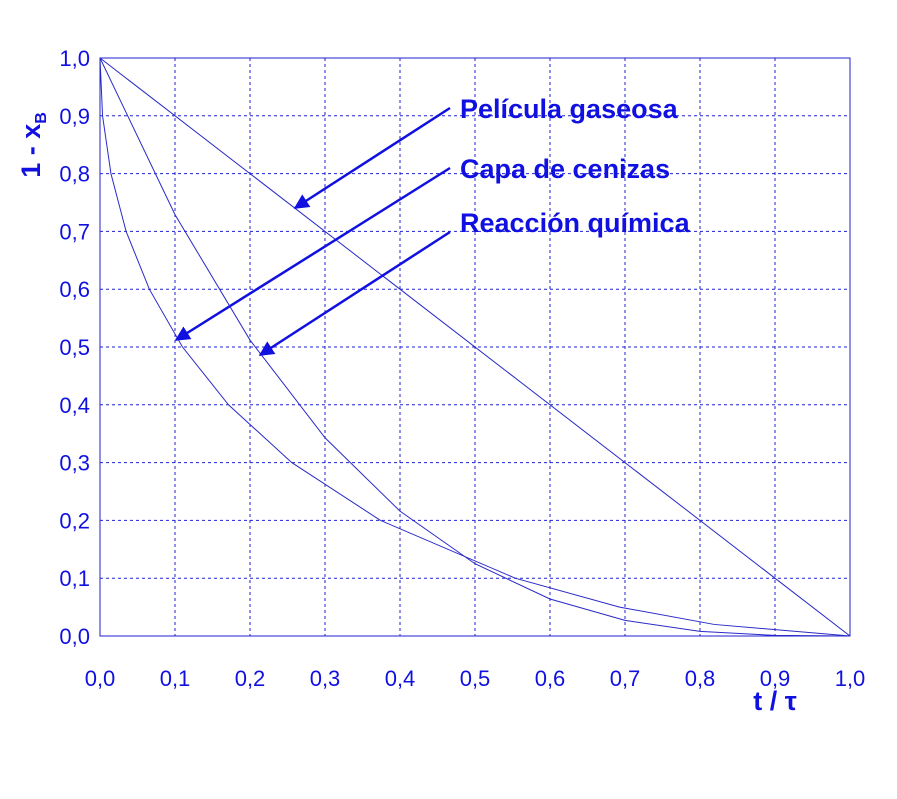  I want to click on y-tick-label: 0,7, so click(74, 231).